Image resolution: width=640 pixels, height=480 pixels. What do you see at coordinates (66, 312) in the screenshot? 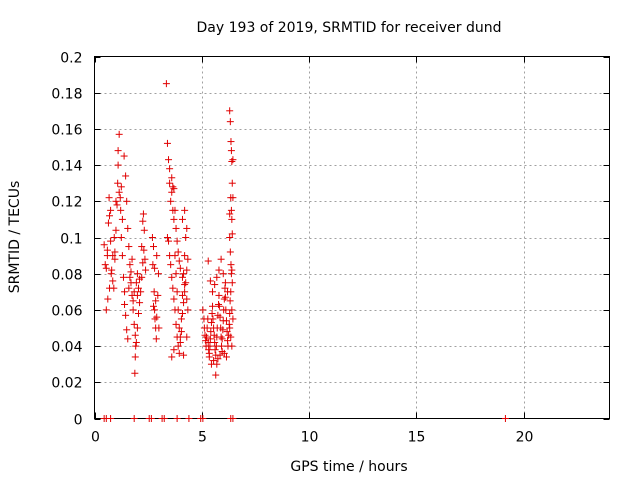
I see `y-tick-label: 0.06` at bounding box center [66, 312].